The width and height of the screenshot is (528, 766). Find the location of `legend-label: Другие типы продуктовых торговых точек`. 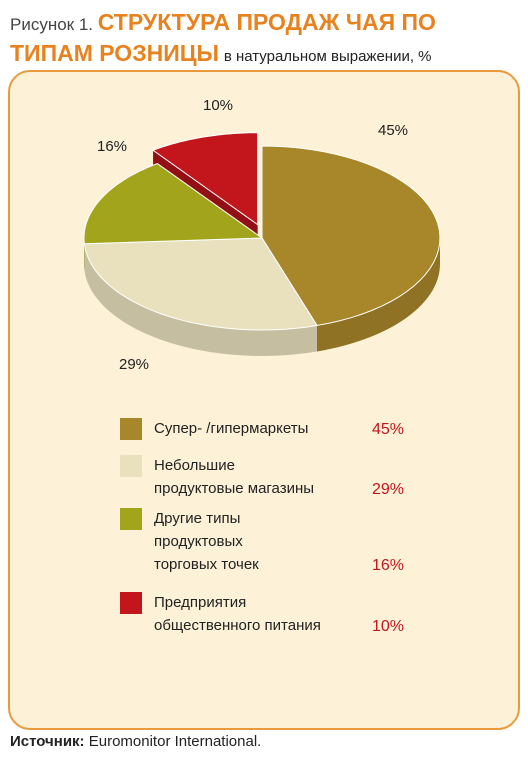

legend-label: Другие типы продуктовых торговых точек is located at coordinates (206, 541).